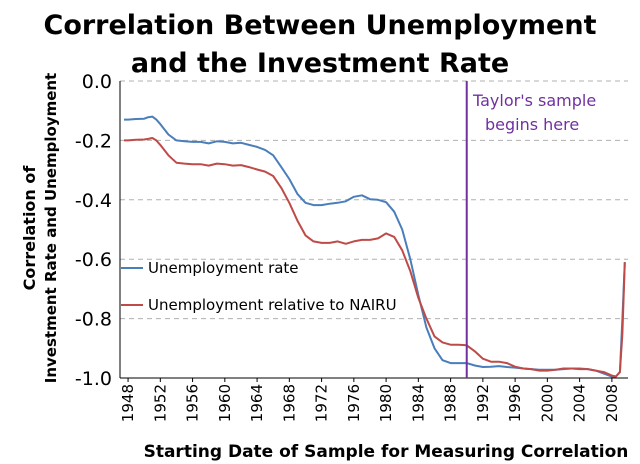  Describe the element at coordinates (515, 403) in the screenshot. I see `x-tick-label: 1996` at that location.